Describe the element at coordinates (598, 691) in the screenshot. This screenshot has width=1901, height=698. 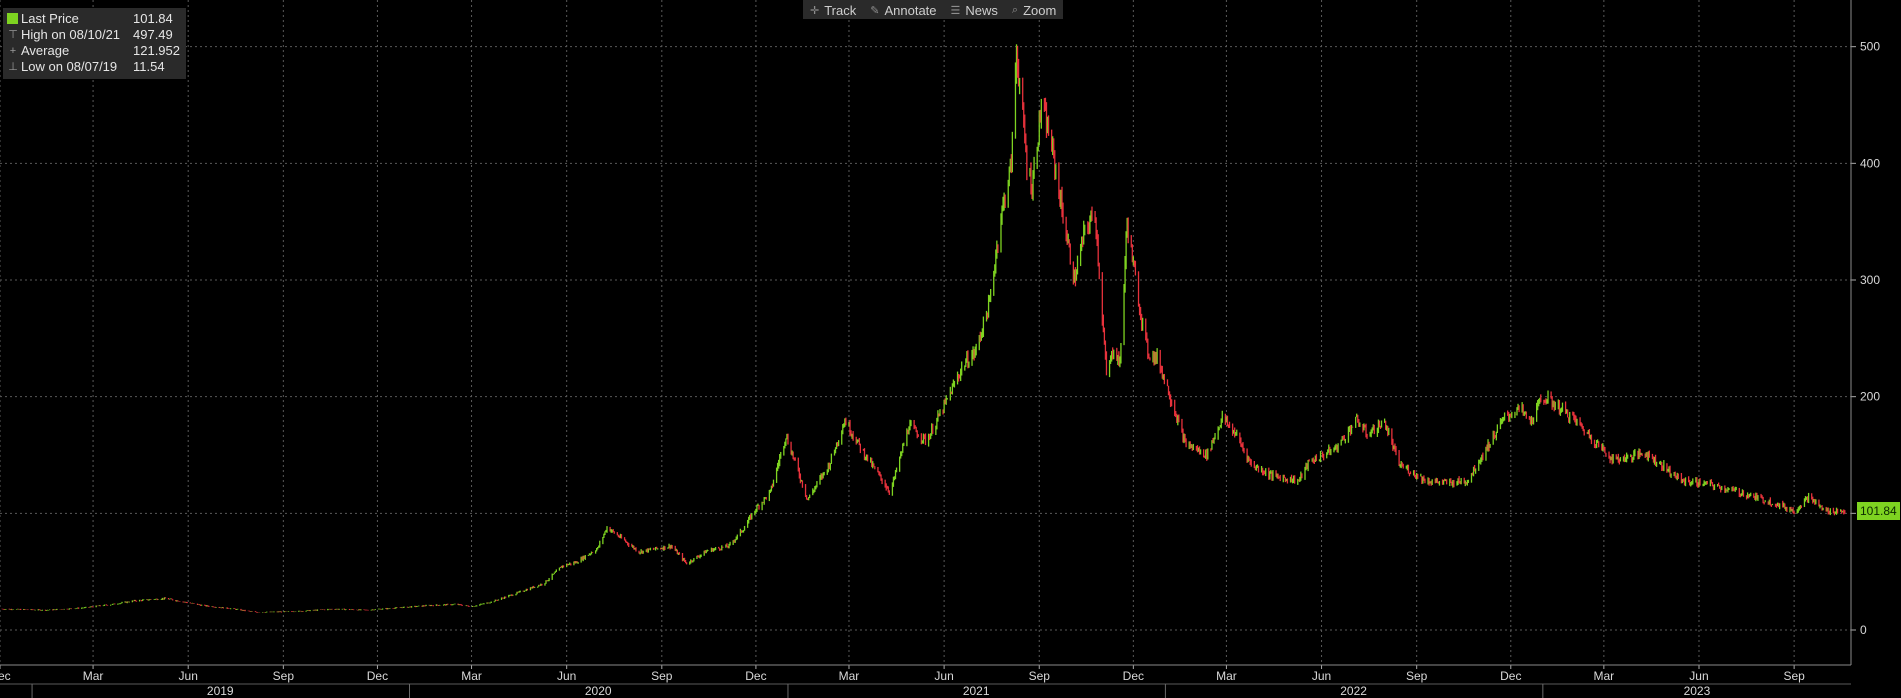
I see `year-label: 2020` at that location.